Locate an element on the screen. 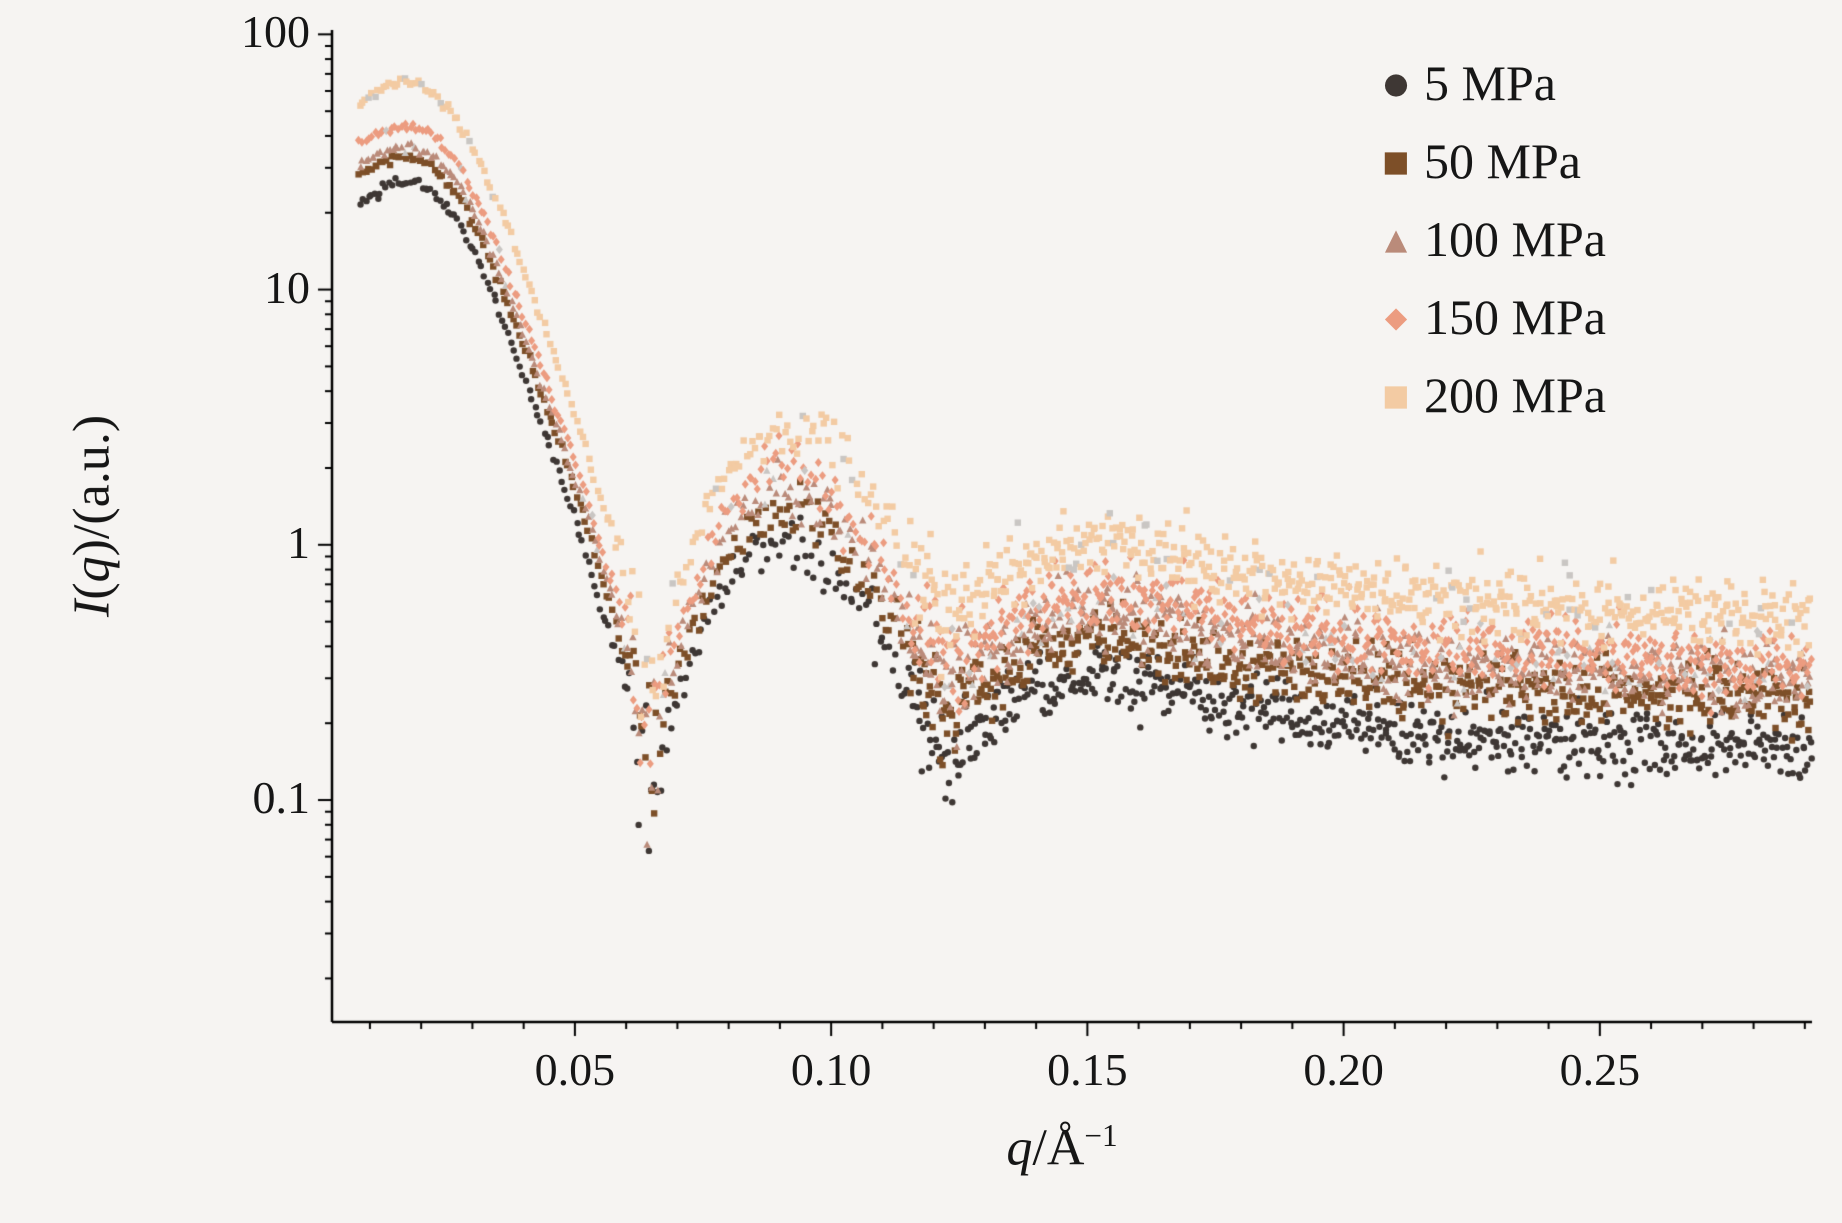  legend-item: ■ 200 MPa is located at coordinates (1489, 395).